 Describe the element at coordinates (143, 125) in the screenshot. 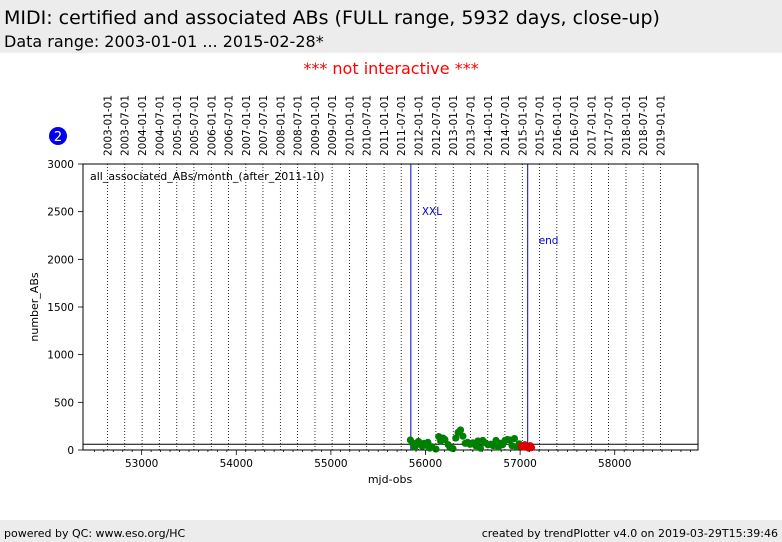

I see `date-tick-label: 2004-01-01` at that location.